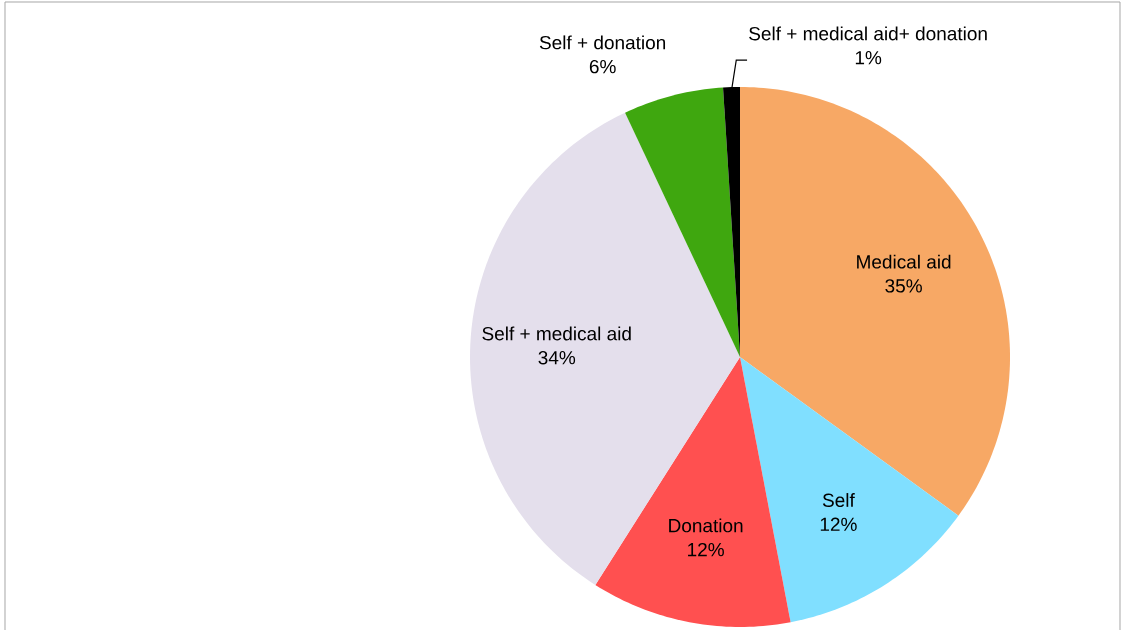 The image size is (1125, 630). I want to click on data-label: 6%, so click(602, 66).